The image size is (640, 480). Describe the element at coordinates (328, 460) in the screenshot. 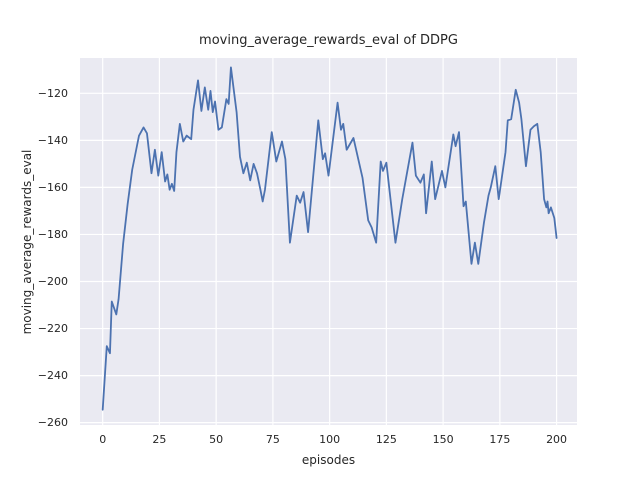

I see `x-axis-label: episodes` at that location.